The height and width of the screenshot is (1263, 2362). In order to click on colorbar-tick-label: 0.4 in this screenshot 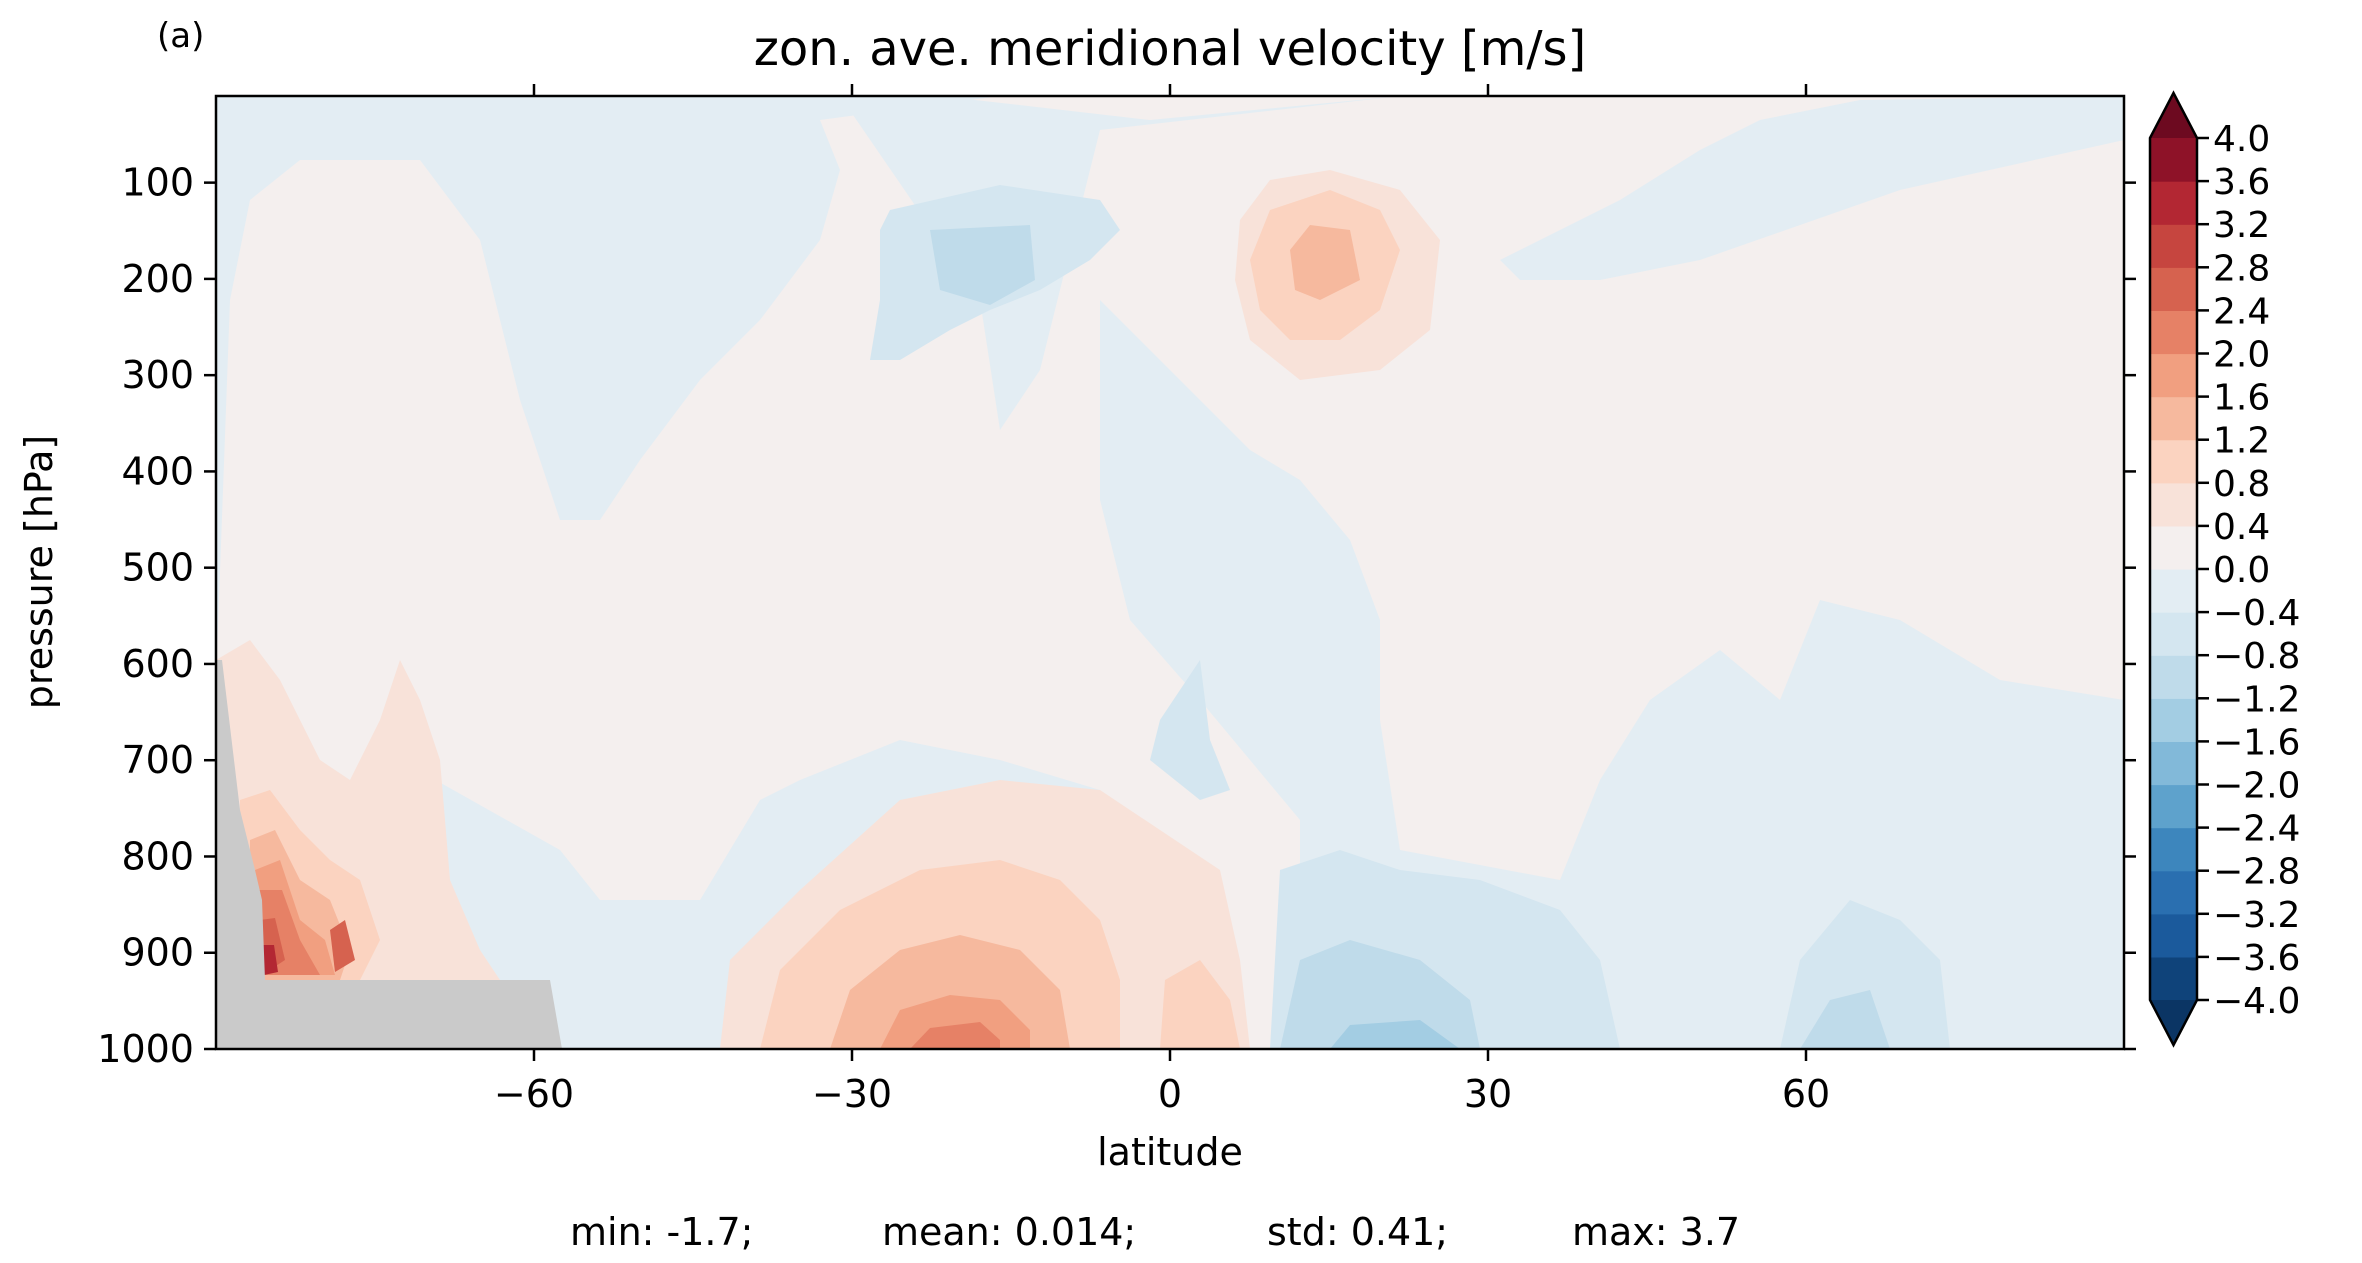, I will do `click(2241, 527)`.